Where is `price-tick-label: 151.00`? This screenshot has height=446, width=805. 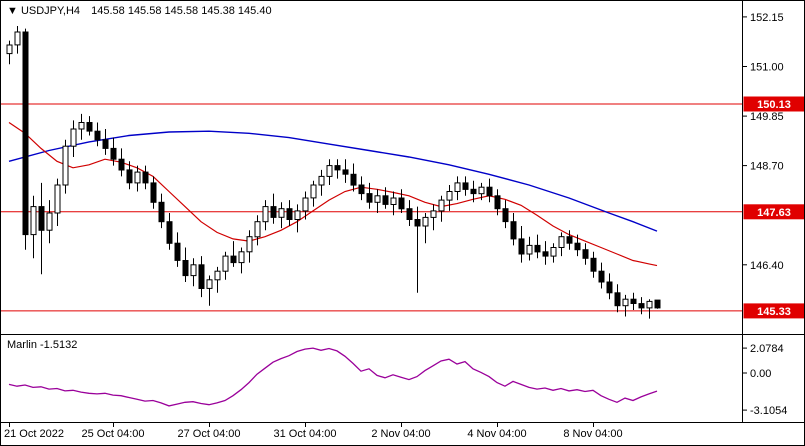 price-tick-label: 151.00 is located at coordinates (767, 68).